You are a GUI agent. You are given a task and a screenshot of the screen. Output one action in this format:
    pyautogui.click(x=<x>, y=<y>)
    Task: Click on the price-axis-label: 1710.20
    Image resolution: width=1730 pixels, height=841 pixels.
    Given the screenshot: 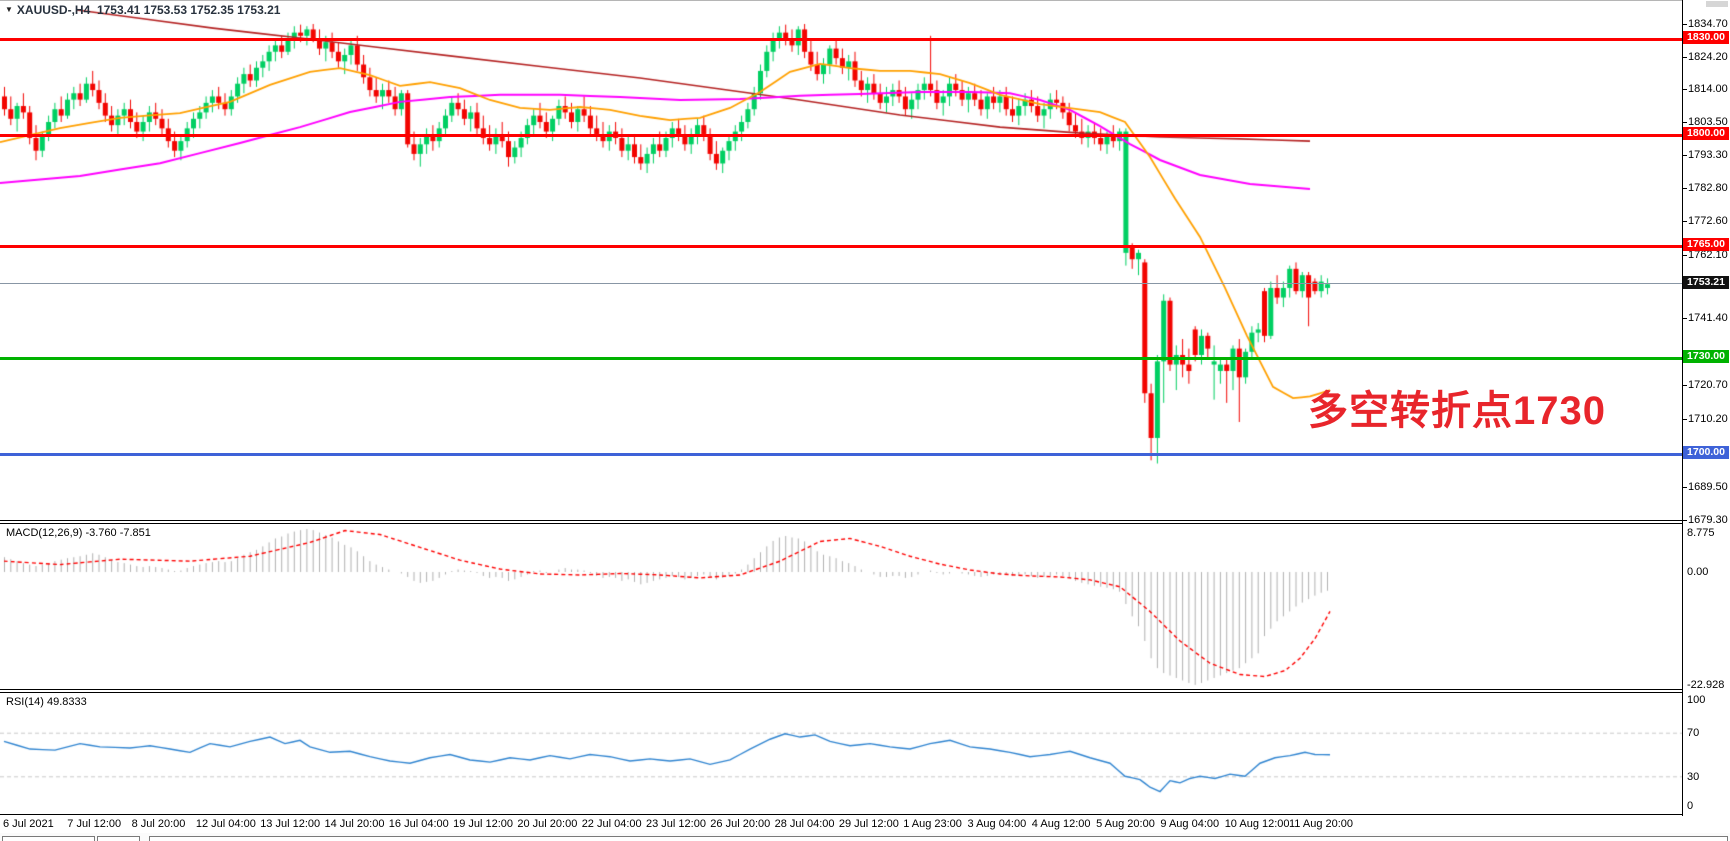 What is the action you would take?
    pyautogui.click(x=1708, y=419)
    